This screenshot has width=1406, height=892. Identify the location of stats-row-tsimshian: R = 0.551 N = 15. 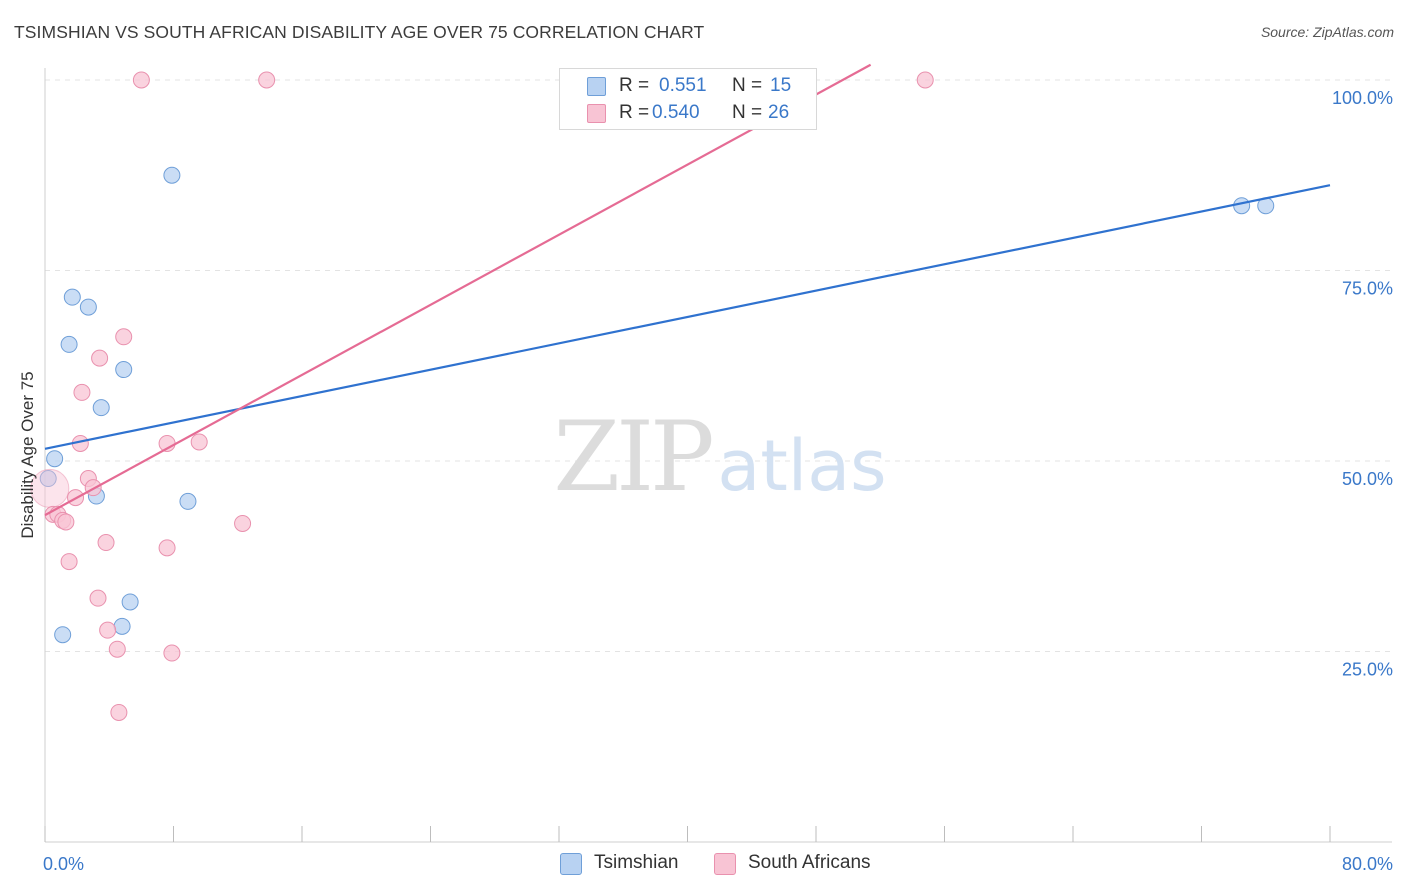
(688, 87).